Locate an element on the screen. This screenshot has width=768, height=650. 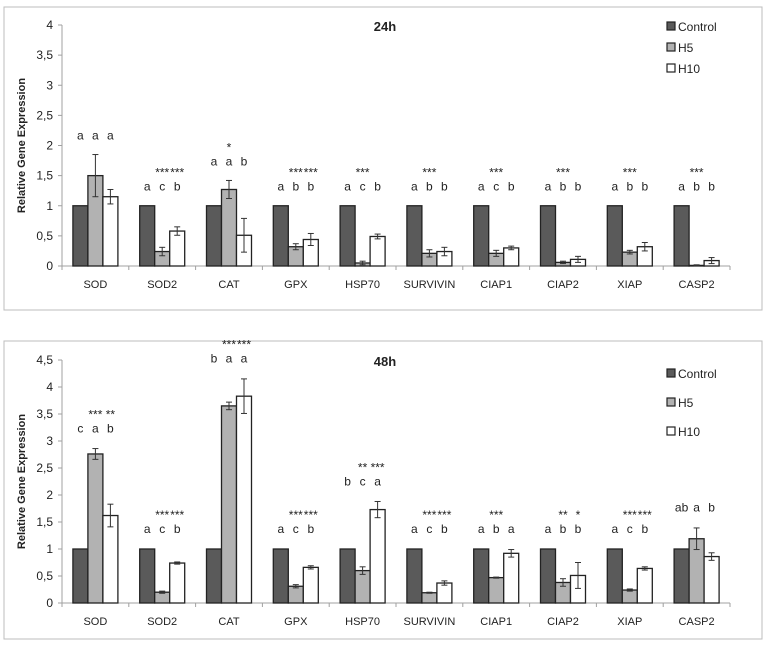
legend-swatch-h5 is located at coordinates (671, 402).